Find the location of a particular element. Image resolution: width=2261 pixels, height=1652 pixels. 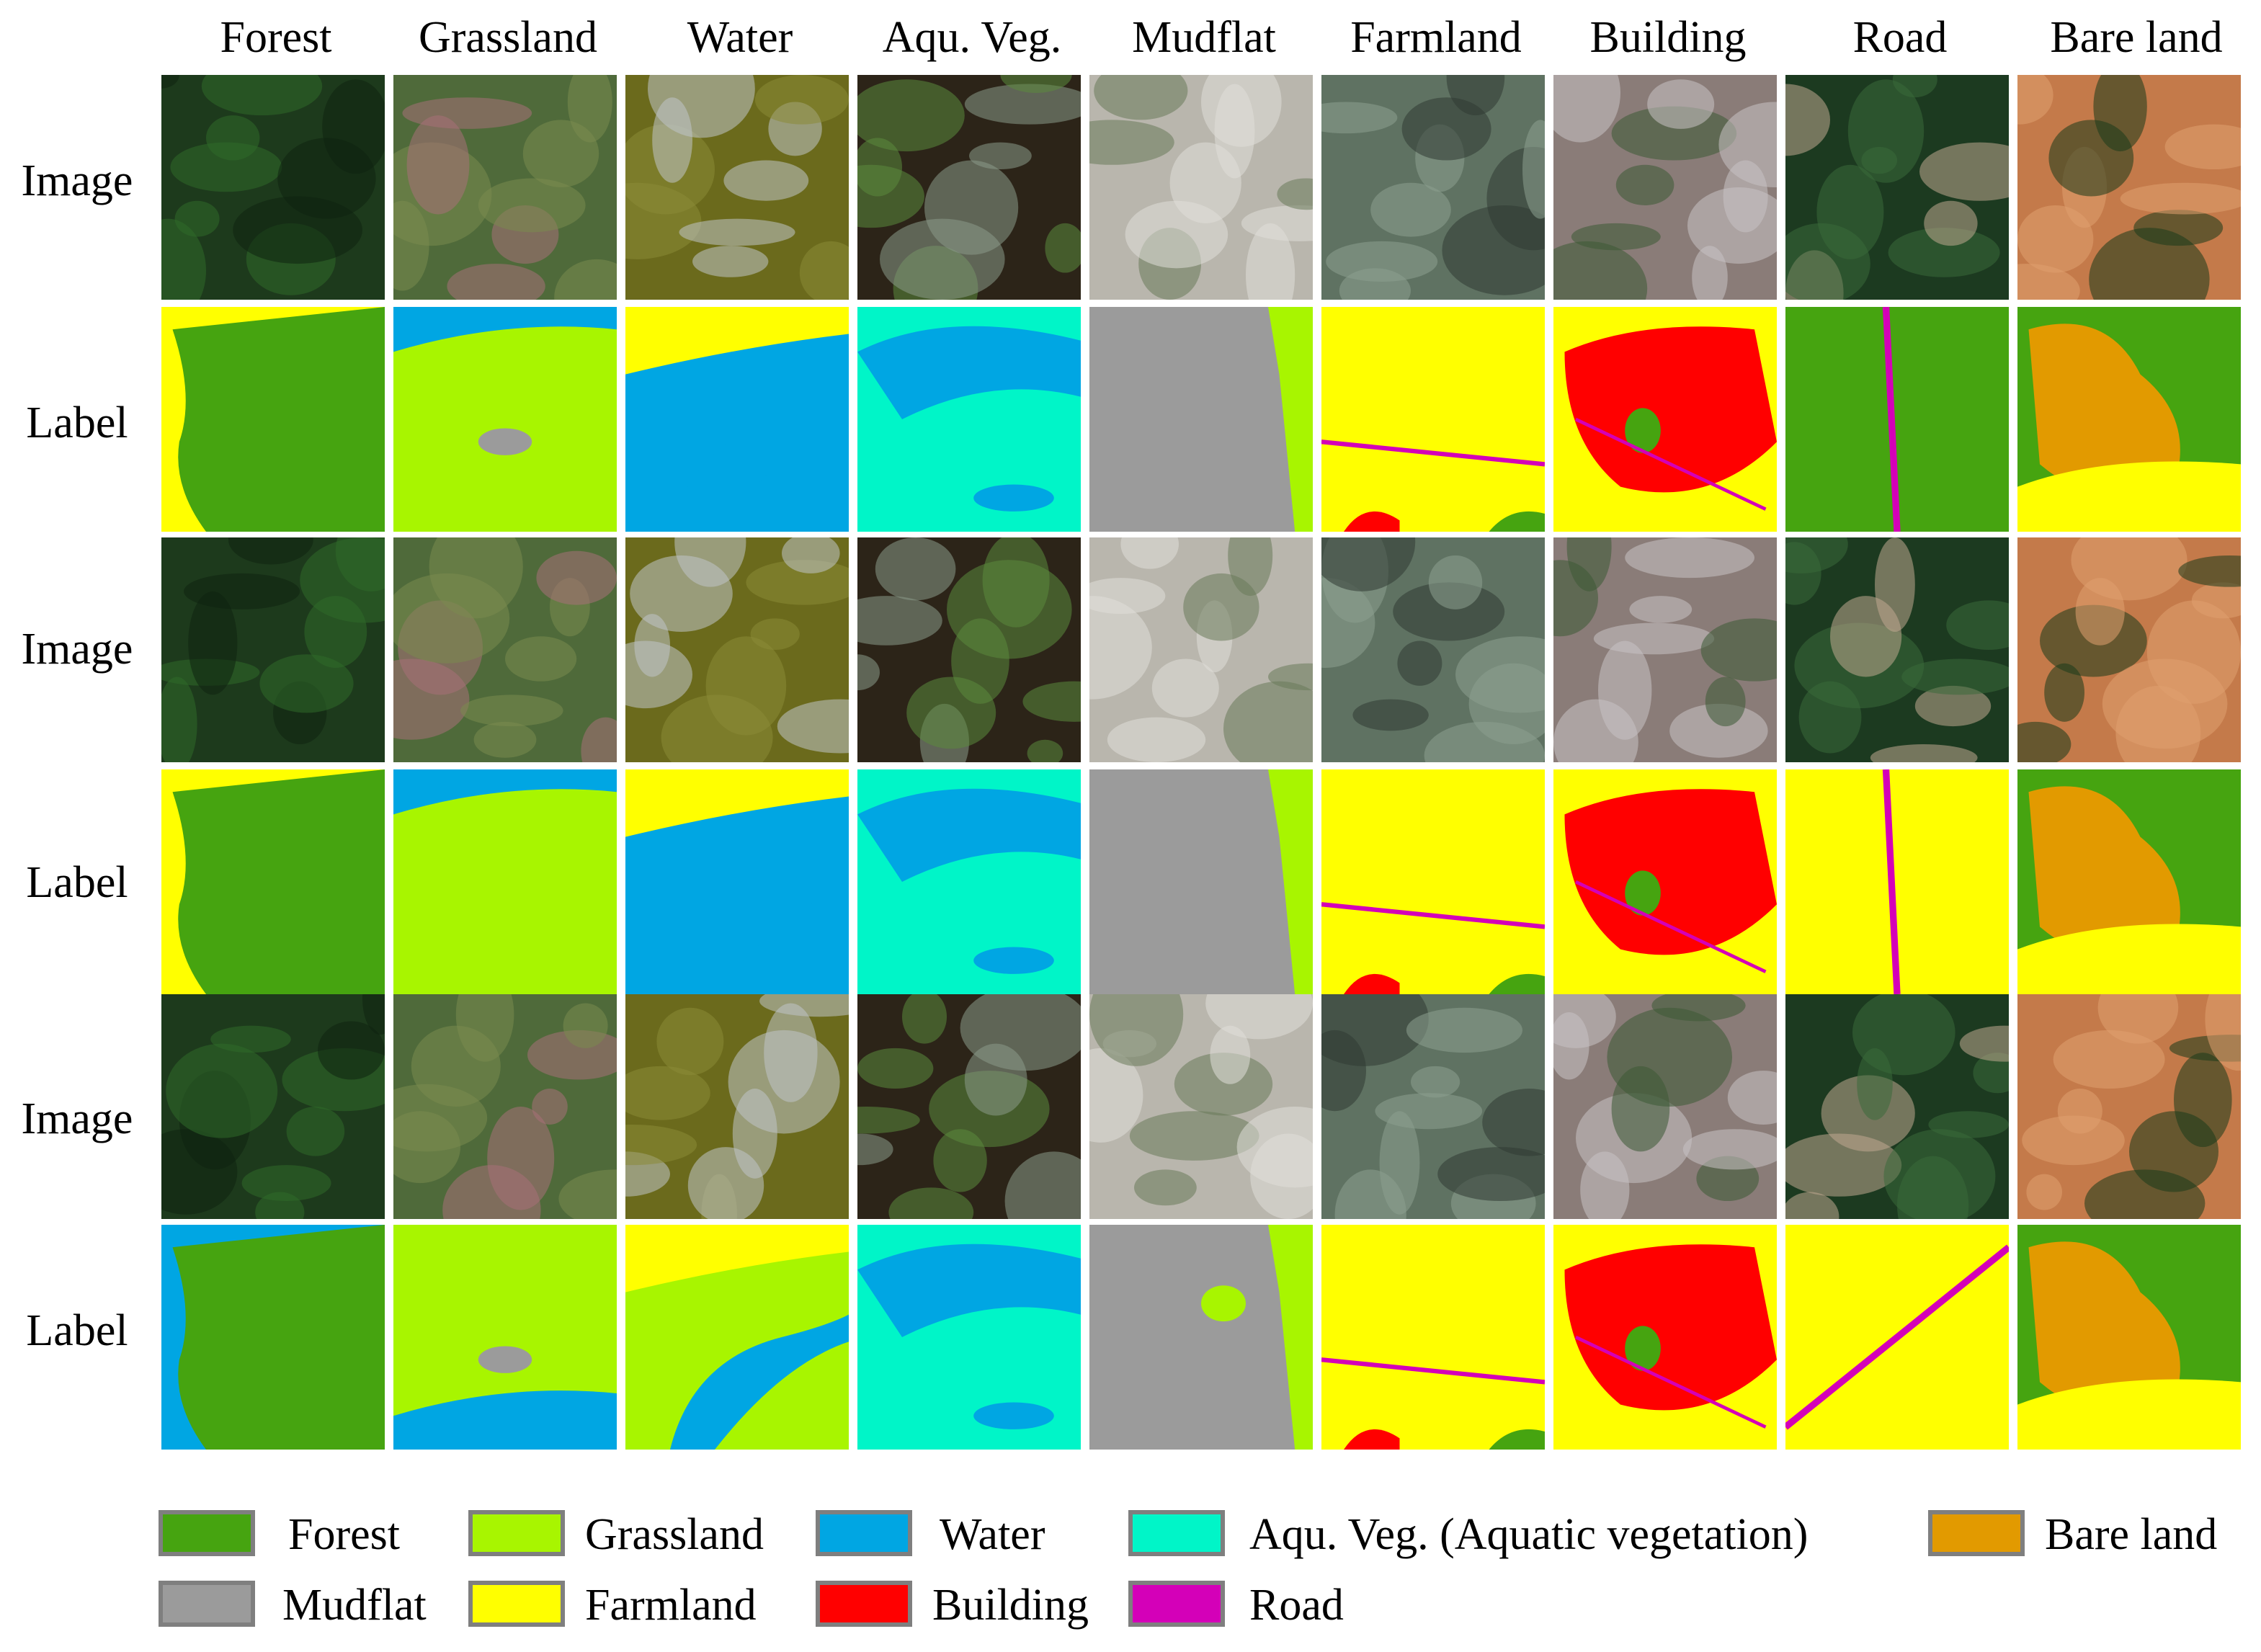

legend-label-bareland: Bare land is located at coordinates (2131, 1534).